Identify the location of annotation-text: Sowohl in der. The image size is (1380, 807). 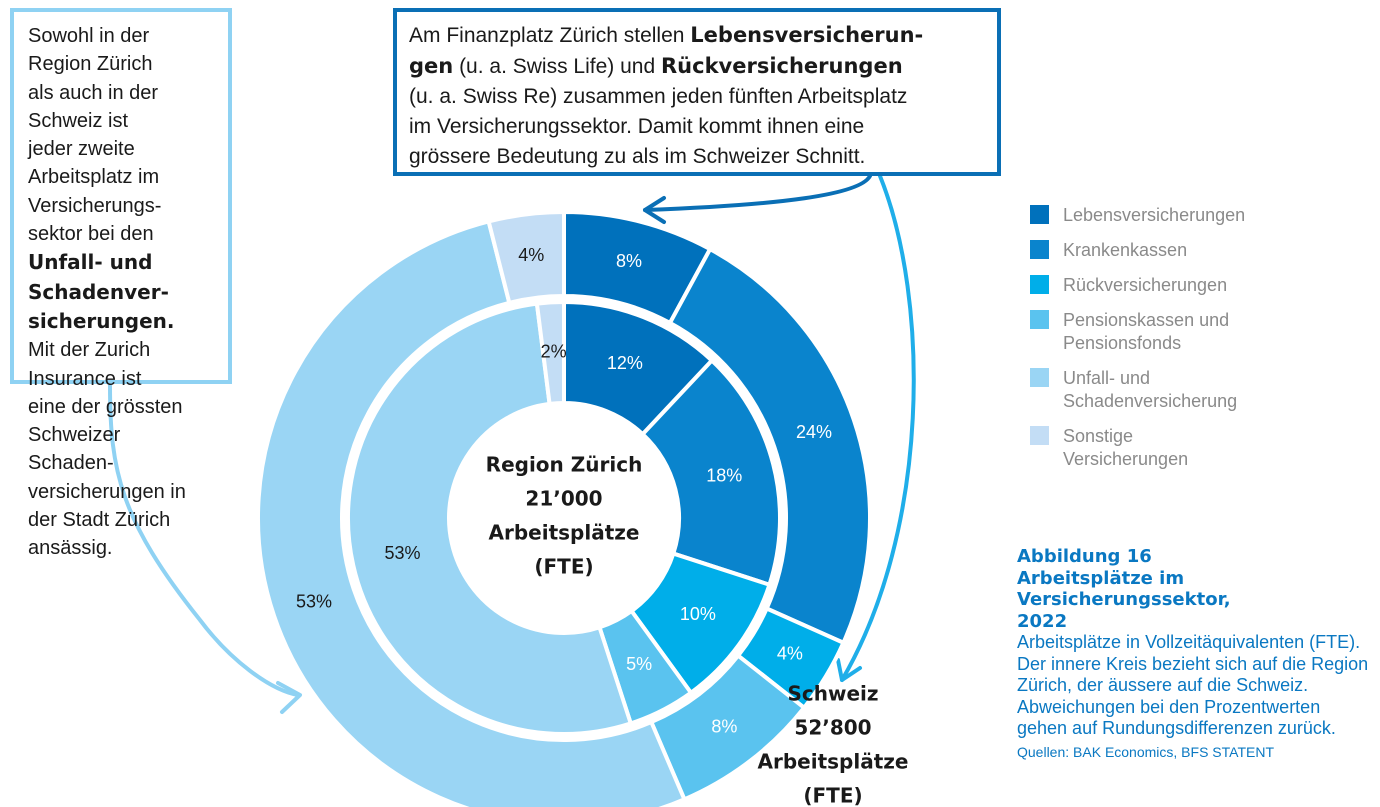
(89, 36).